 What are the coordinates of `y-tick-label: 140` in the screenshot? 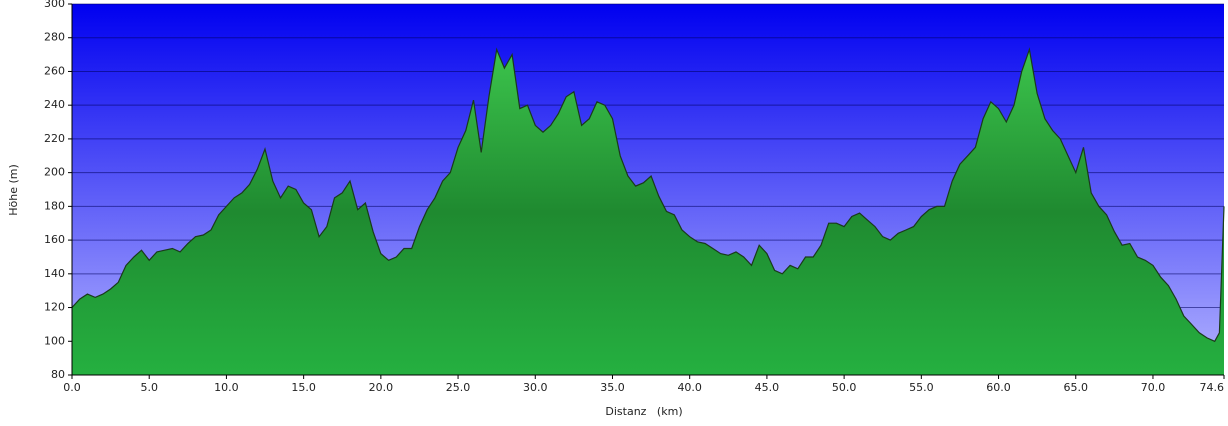 It's located at (54, 273).